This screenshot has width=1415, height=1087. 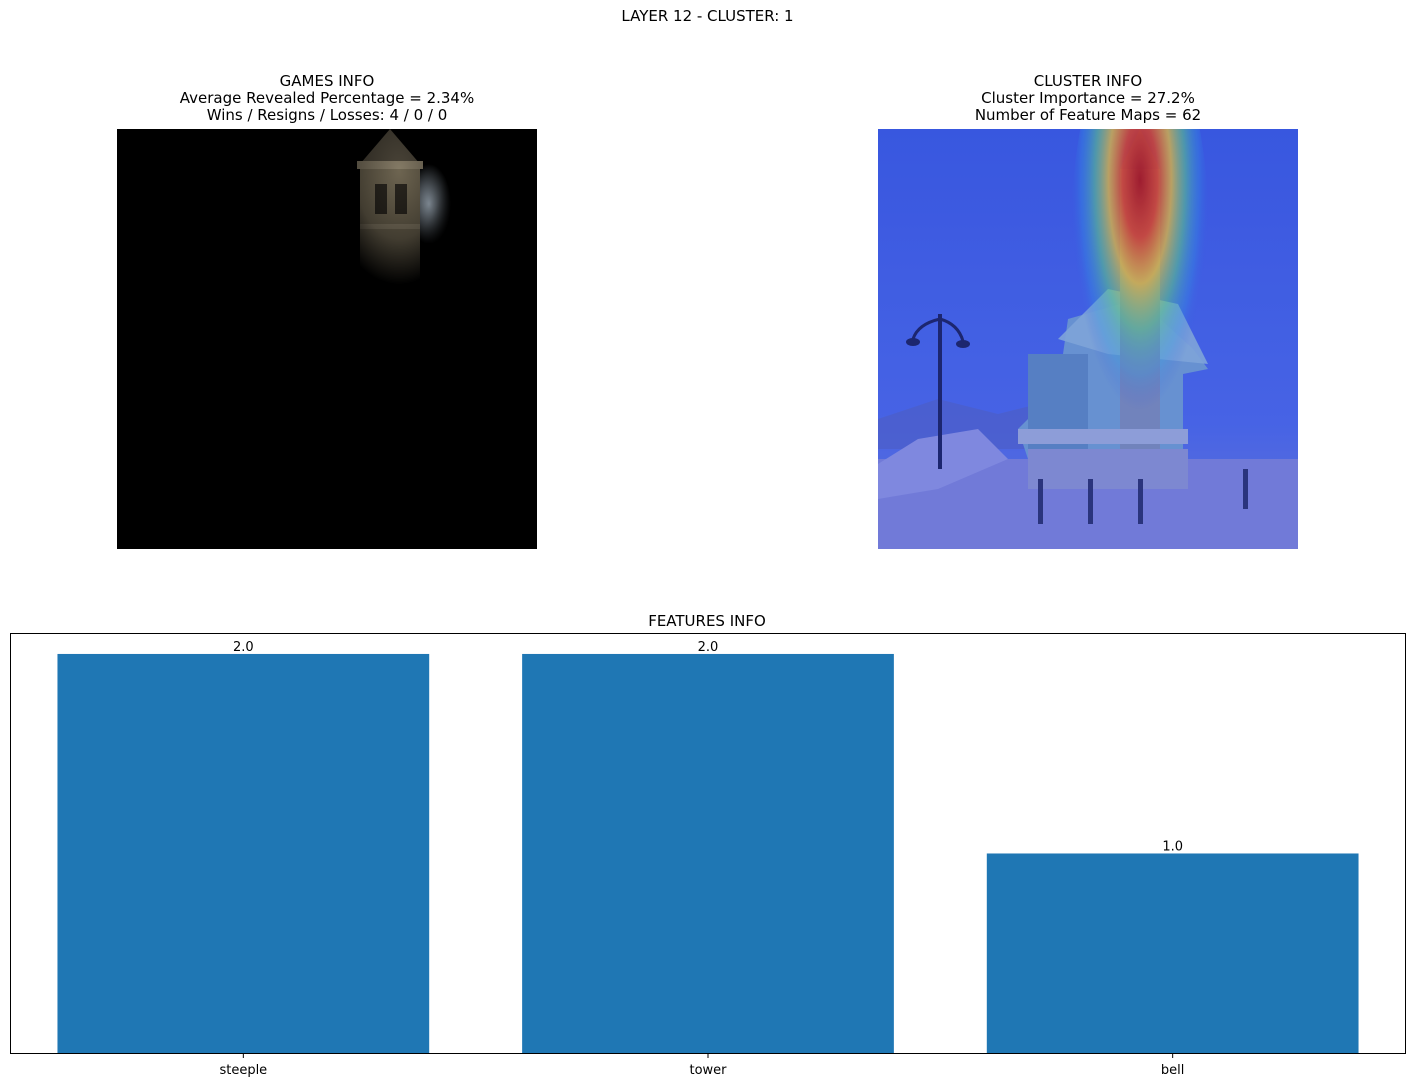 I want to click on figure-title: LAYER 12 - CLUSTER: 1, so click(x=707, y=16).